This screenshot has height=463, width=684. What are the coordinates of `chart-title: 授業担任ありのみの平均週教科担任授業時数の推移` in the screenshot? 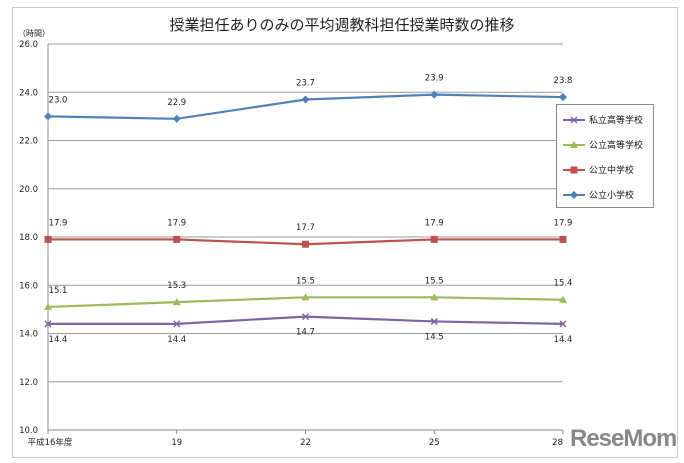 It's located at (342, 25).